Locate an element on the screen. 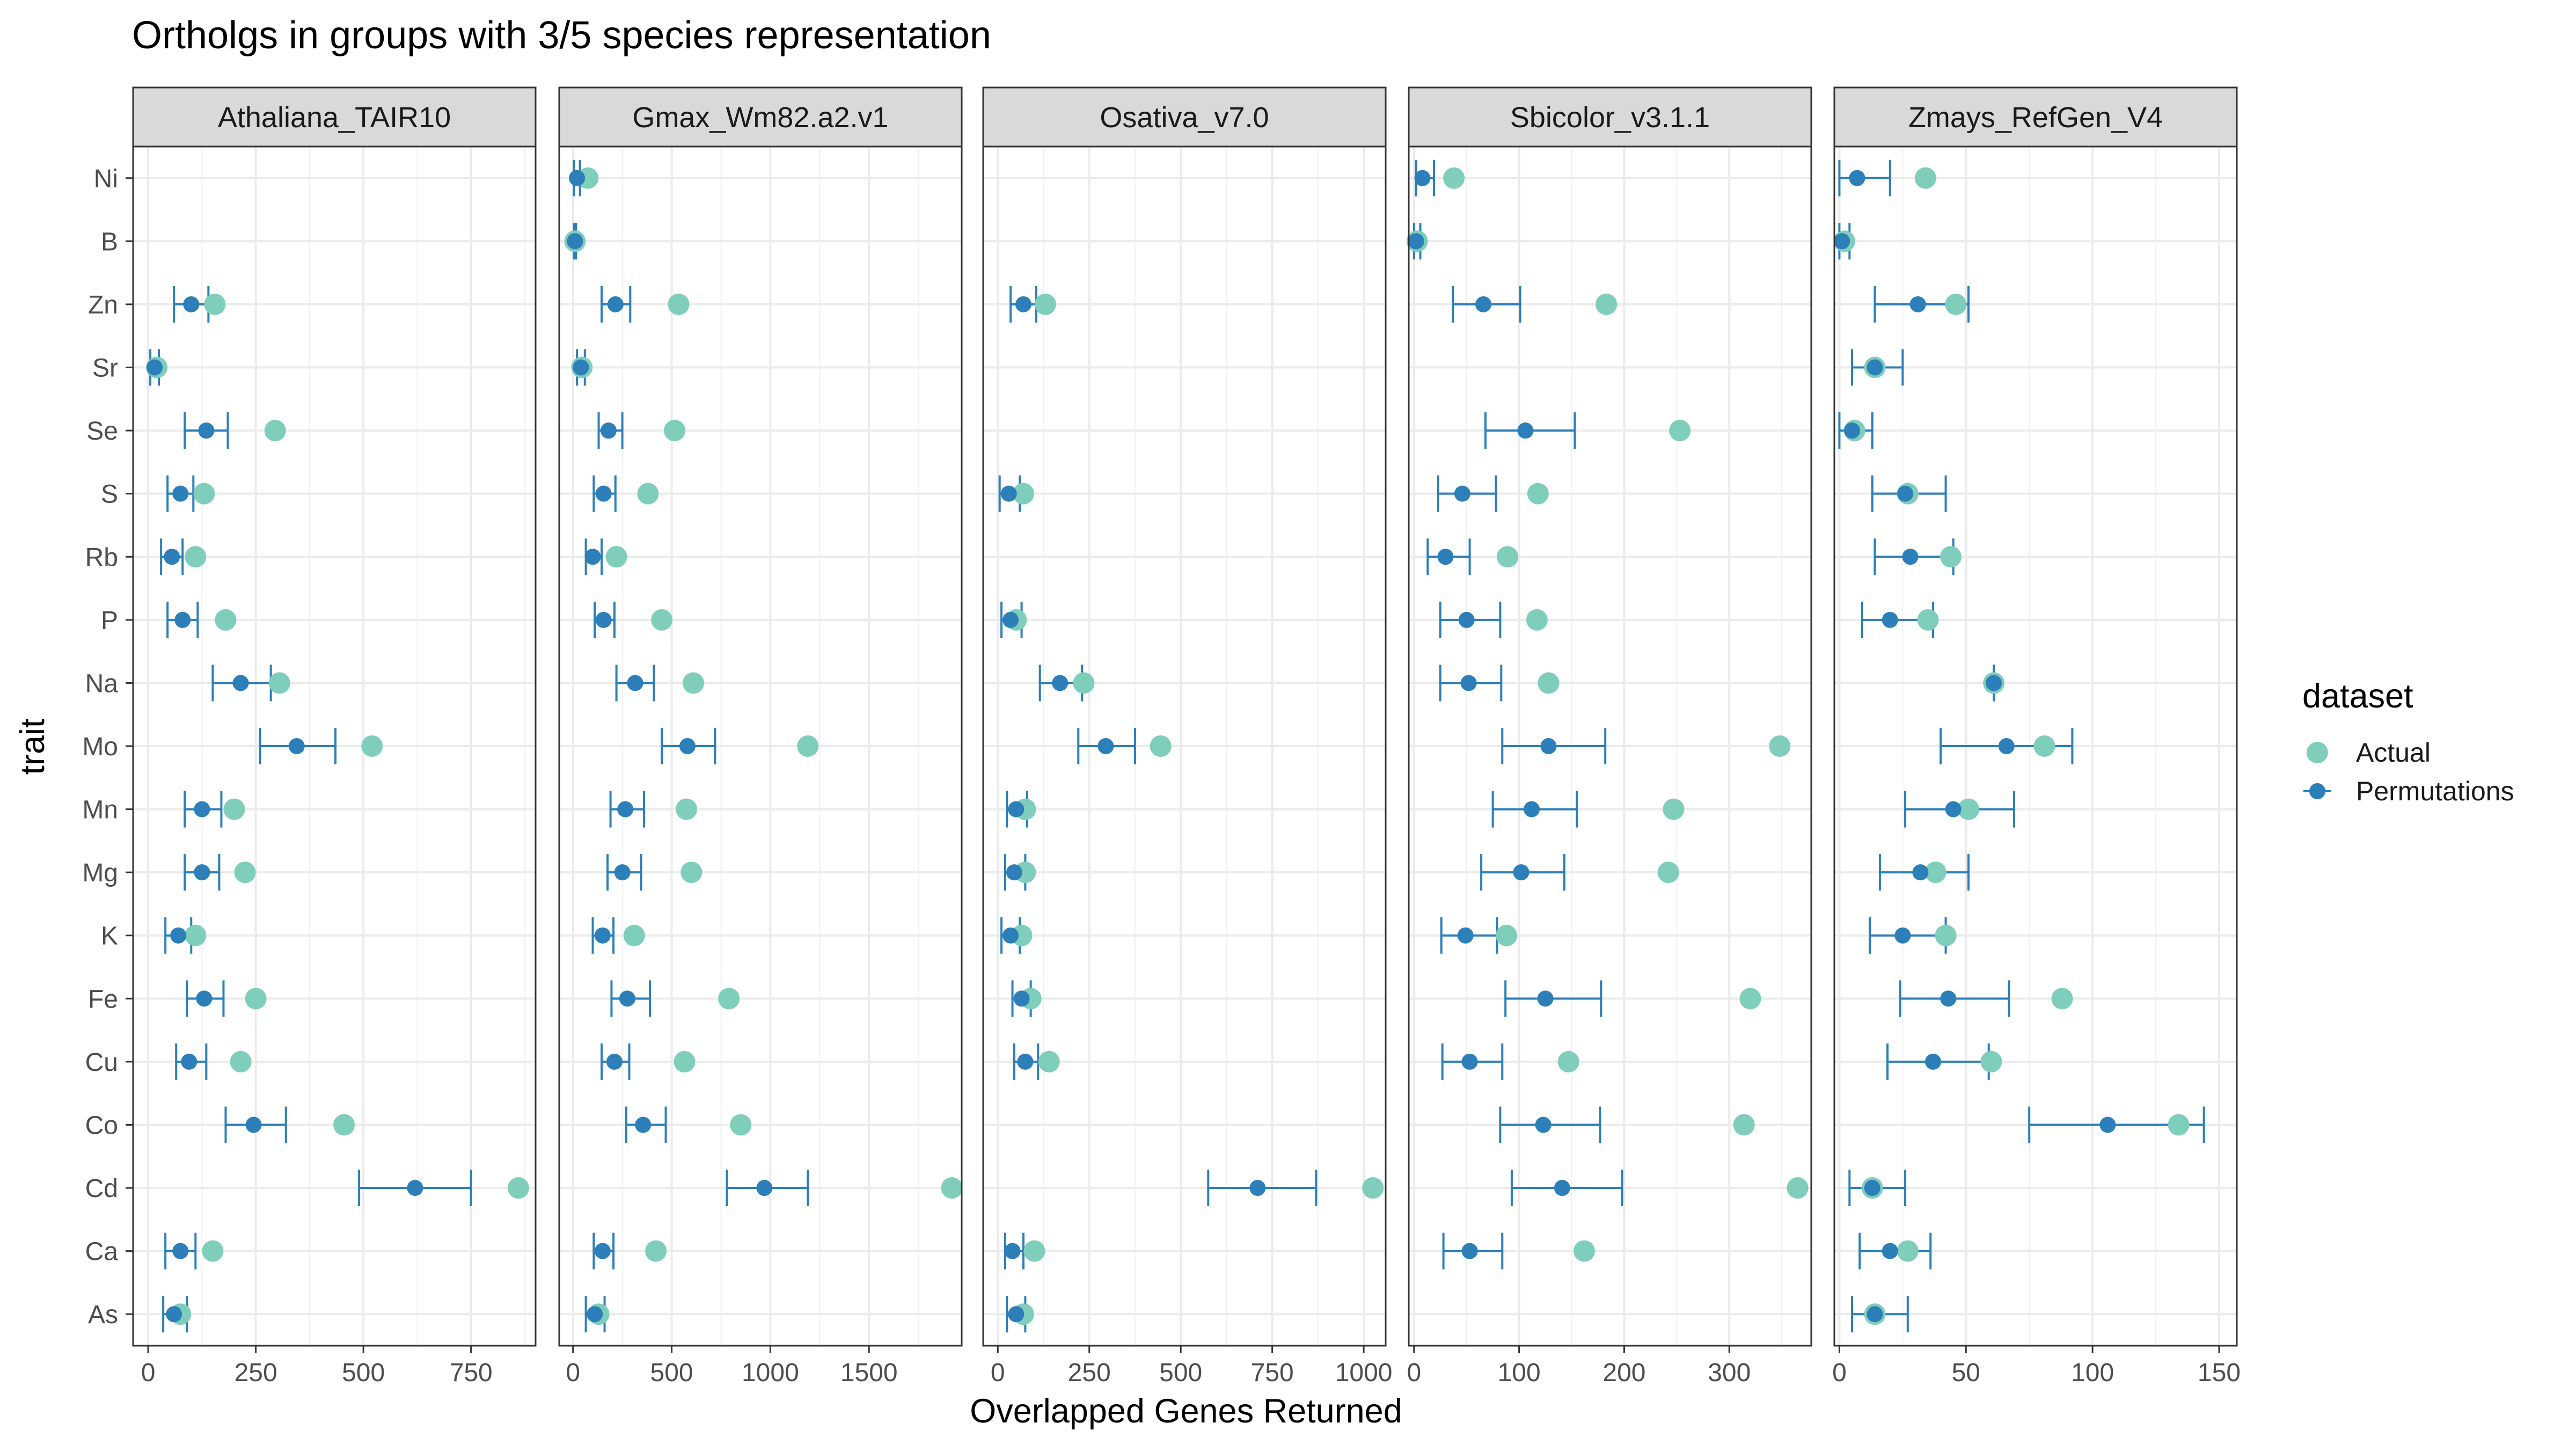 Image resolution: width=2576 pixels, height=1452 pixels. facet-strip-label: Osativa_v7.0 is located at coordinates (1184, 117).